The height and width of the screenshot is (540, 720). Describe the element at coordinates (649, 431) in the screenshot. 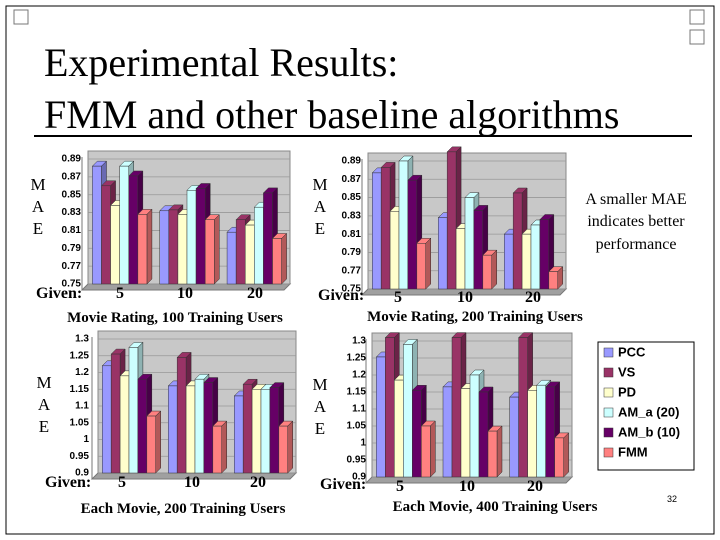

I see `legend-label: AM_b (10)` at that location.